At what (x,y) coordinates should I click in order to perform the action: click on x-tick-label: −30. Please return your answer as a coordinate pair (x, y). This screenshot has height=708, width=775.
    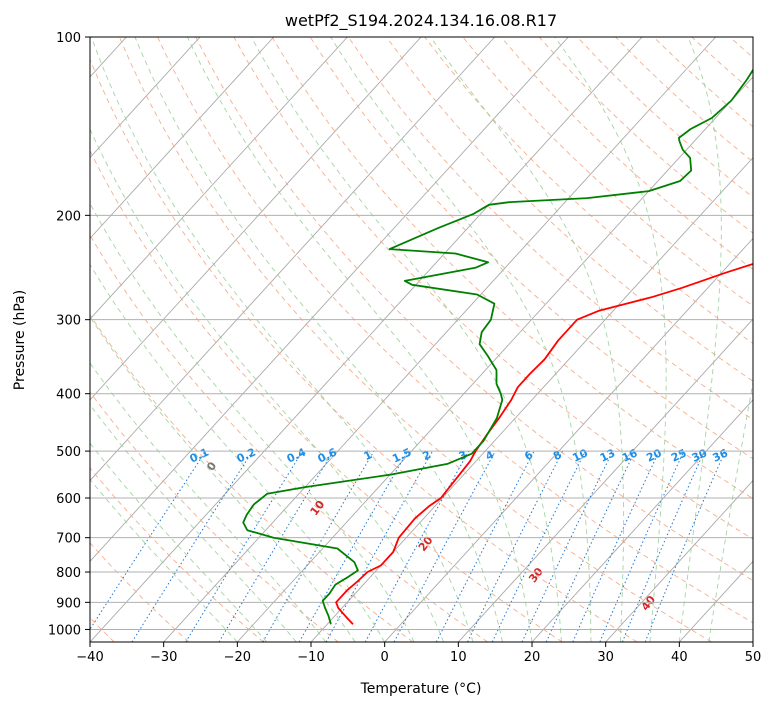
    Looking at the image, I should click on (163, 657).